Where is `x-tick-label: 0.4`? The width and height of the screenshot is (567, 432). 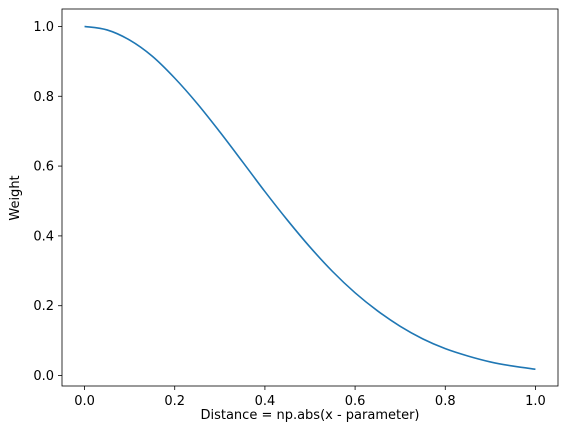
x-tick-label: 0.4 is located at coordinates (265, 401).